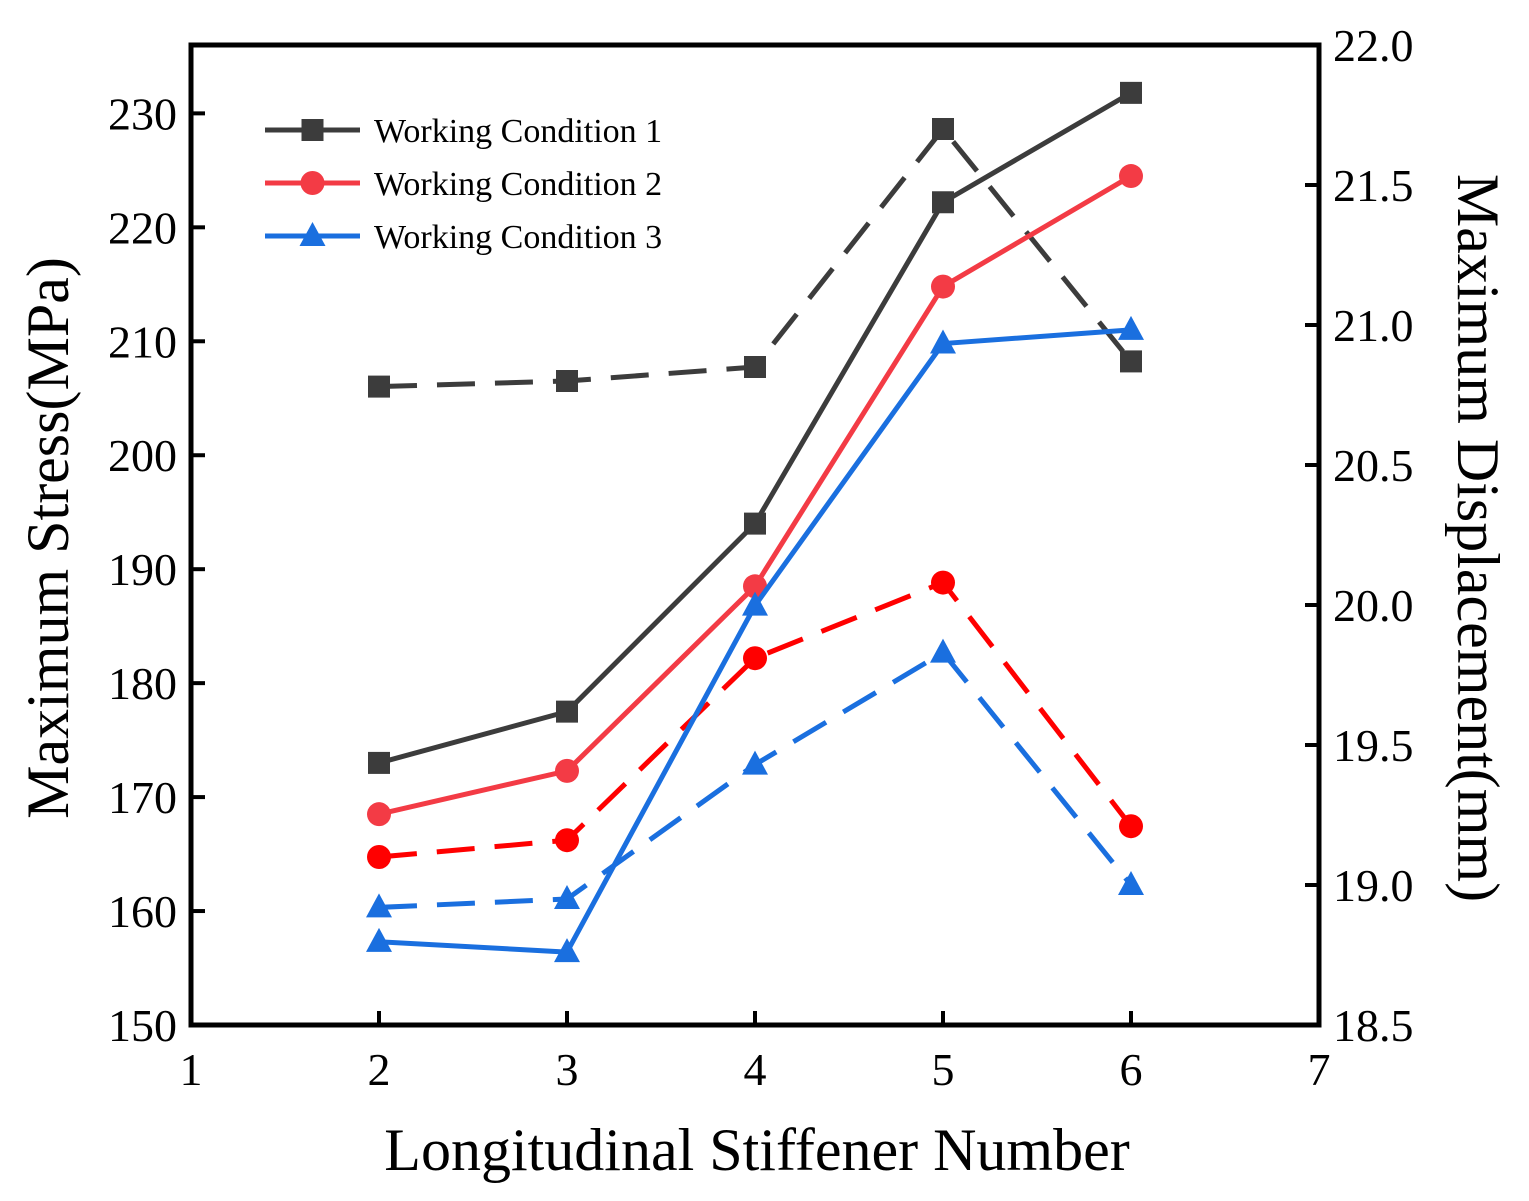 The width and height of the screenshot is (1529, 1201). What do you see at coordinates (142, 113) in the screenshot?
I see `y-left-tick-label: 230` at bounding box center [142, 113].